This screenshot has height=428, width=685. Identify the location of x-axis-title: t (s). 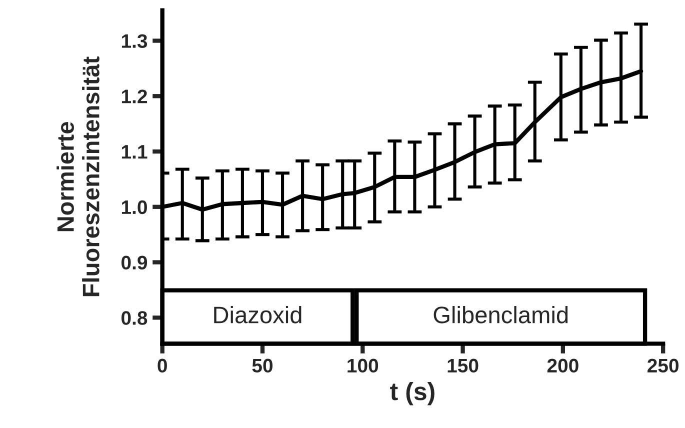
(412, 394).